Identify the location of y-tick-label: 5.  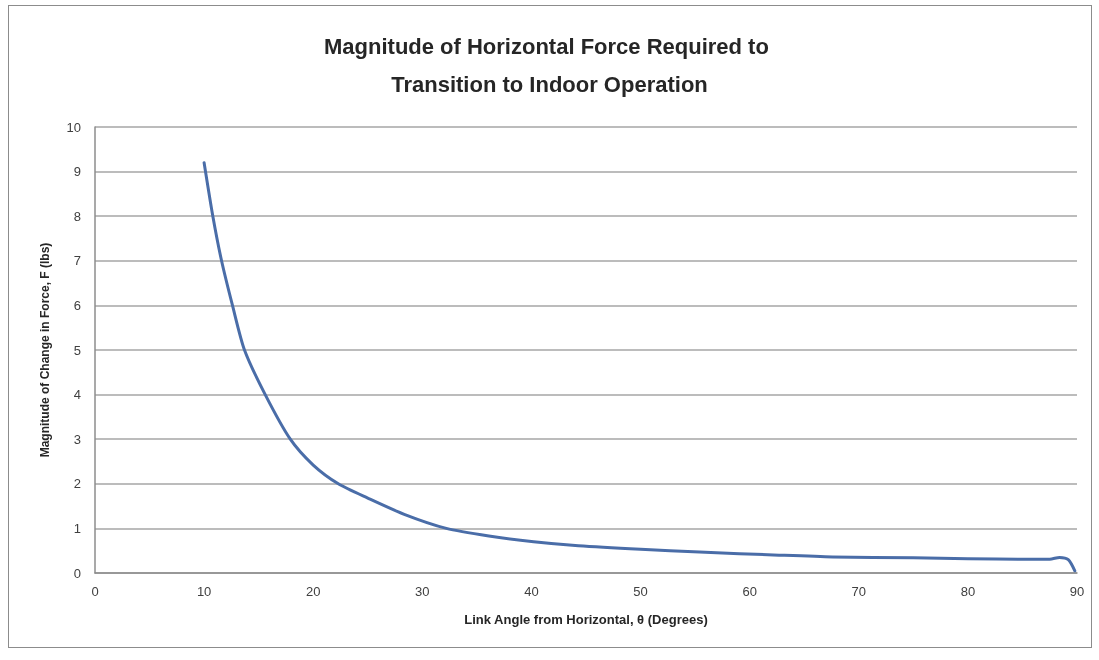
(77, 350).